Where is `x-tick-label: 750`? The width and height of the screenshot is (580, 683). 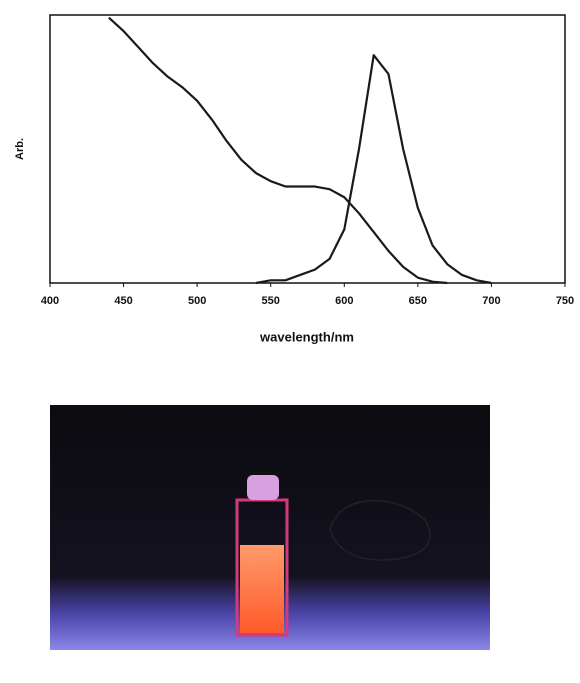
x-tick-label: 750 is located at coordinates (565, 301).